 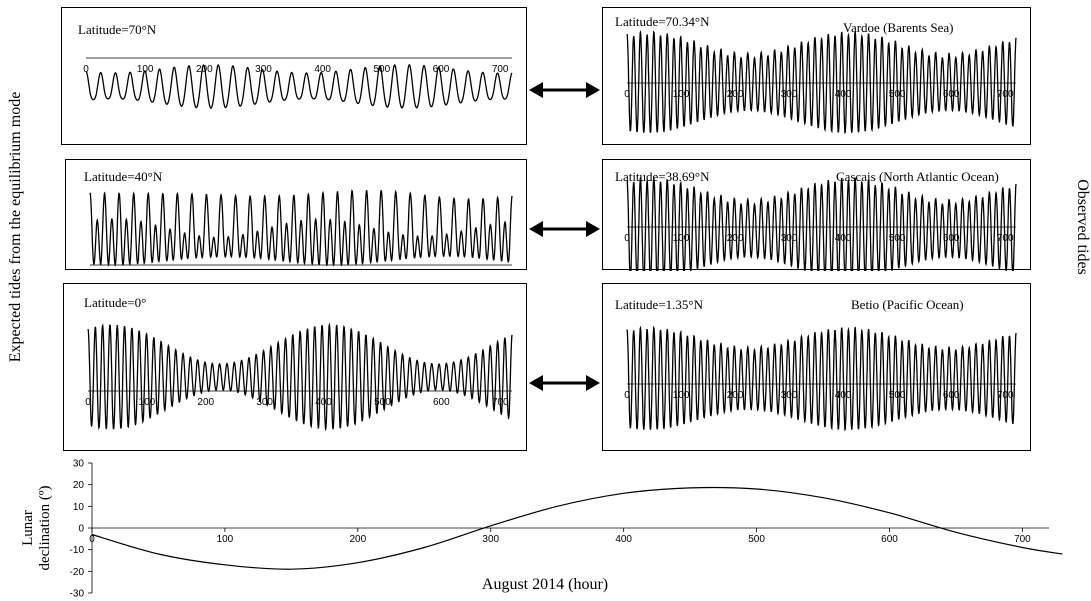 I want to click on tide-plot-expected-70n: 0 100 200 300 400 500 600 700, so click(x=298, y=83).